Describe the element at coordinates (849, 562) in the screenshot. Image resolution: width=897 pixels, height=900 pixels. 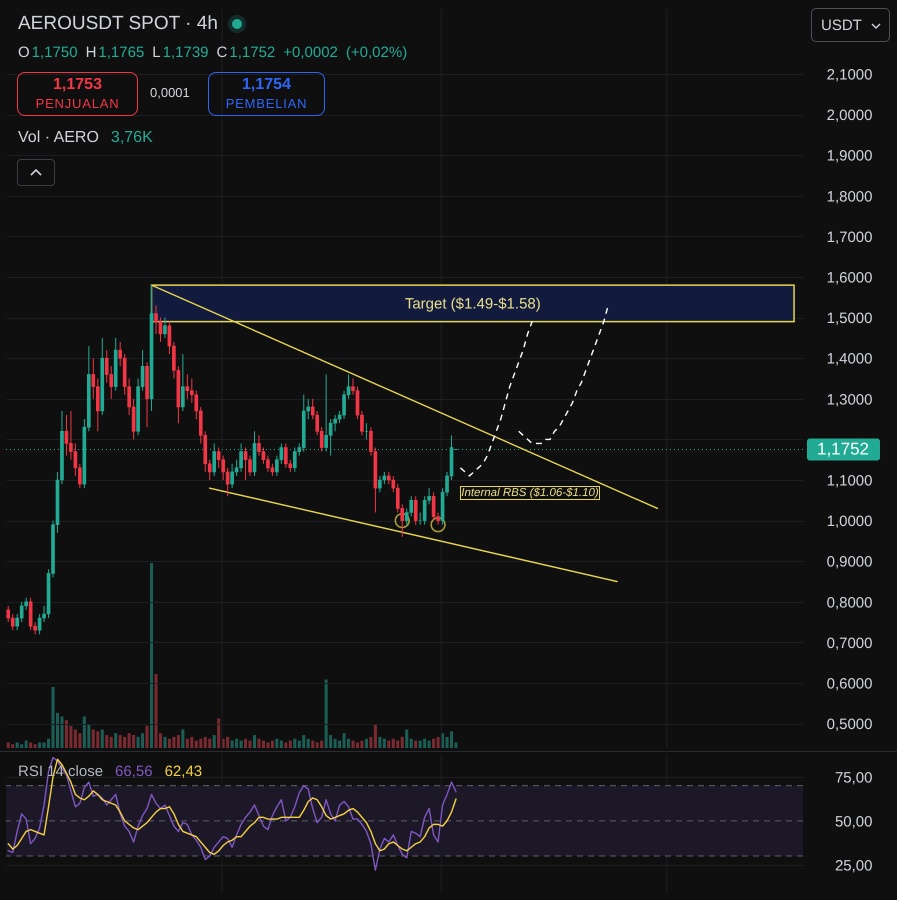
I see `y-tick-label: 0,9000` at that location.